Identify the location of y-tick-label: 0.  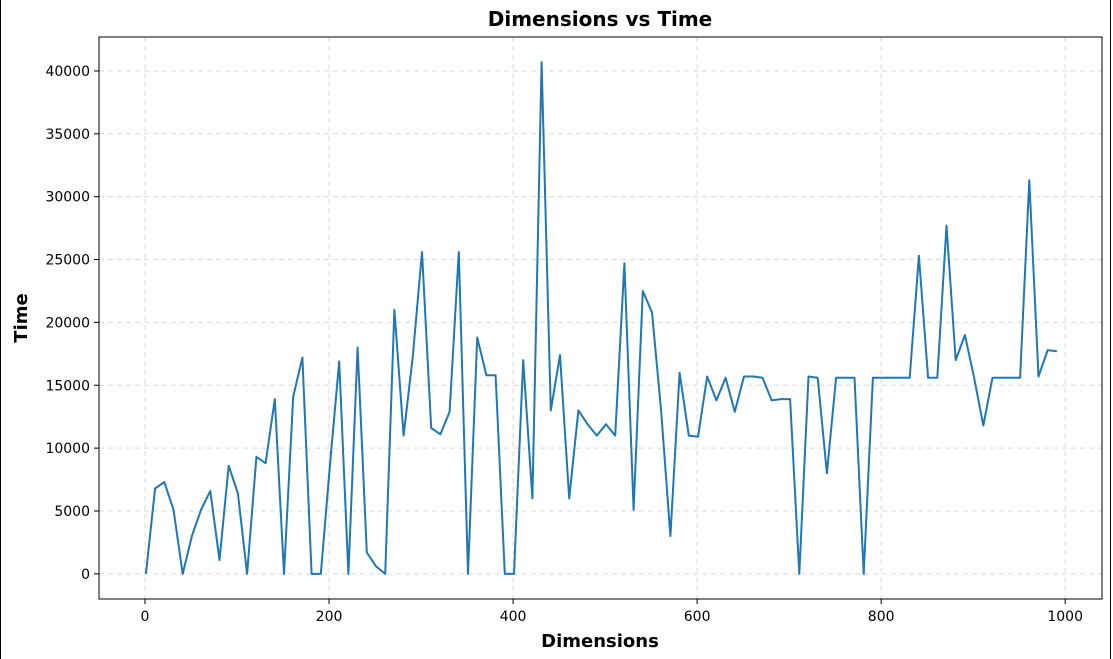
(85, 575).